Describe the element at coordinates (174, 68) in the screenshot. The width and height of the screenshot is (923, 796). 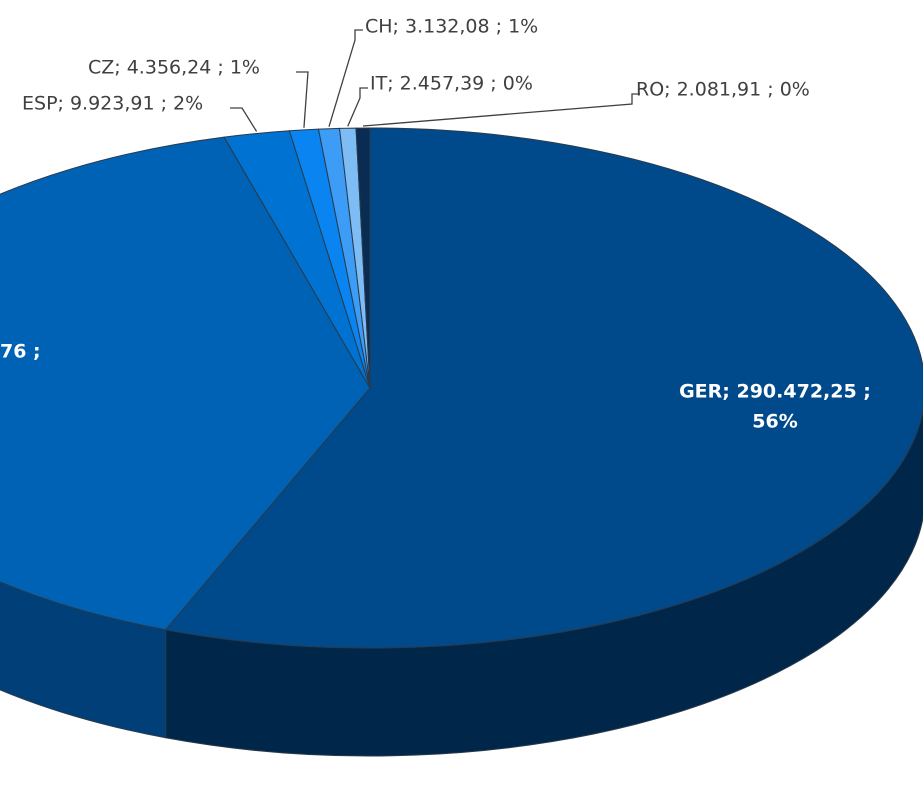
I see `data-label: CZ; 4.356,24 ; 1%` at that location.